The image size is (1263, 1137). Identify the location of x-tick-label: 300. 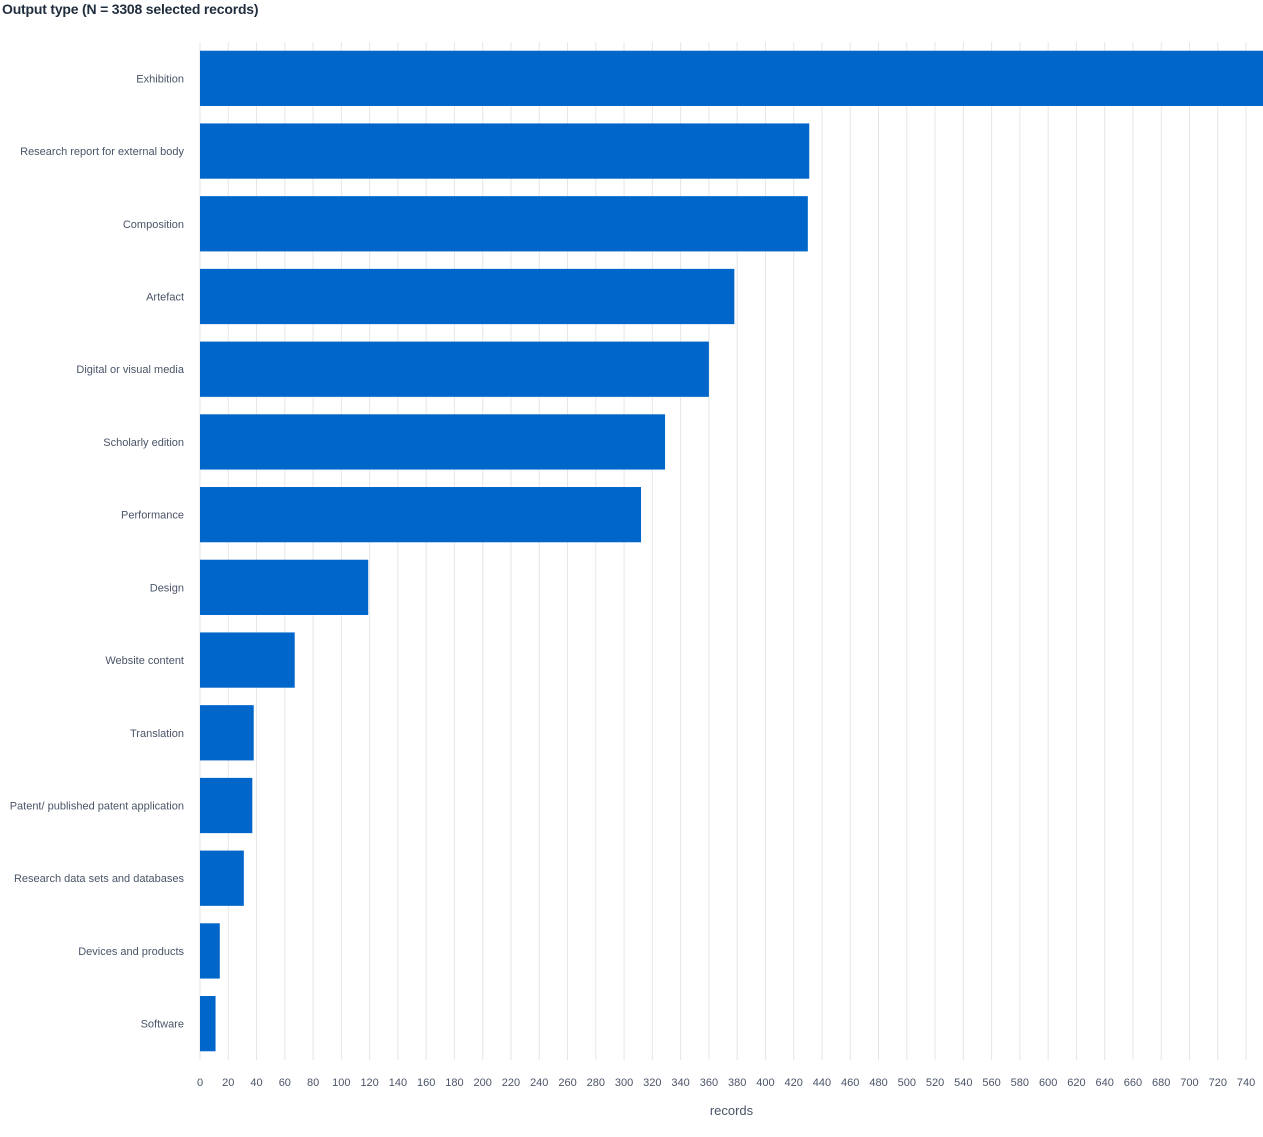
(624, 1083).